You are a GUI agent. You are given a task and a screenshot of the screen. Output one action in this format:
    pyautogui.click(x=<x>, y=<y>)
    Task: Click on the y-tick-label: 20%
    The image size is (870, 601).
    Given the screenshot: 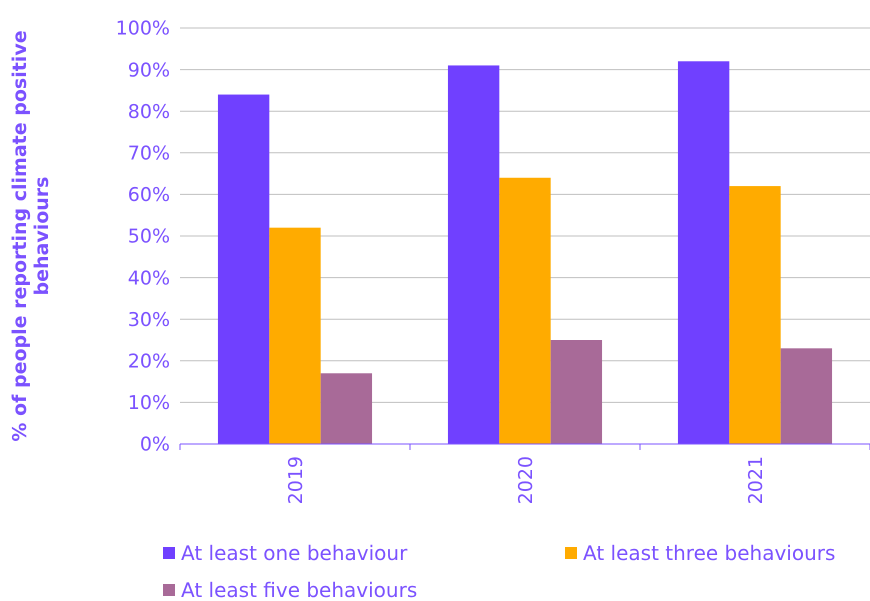 What is the action you would take?
    pyautogui.click(x=149, y=361)
    